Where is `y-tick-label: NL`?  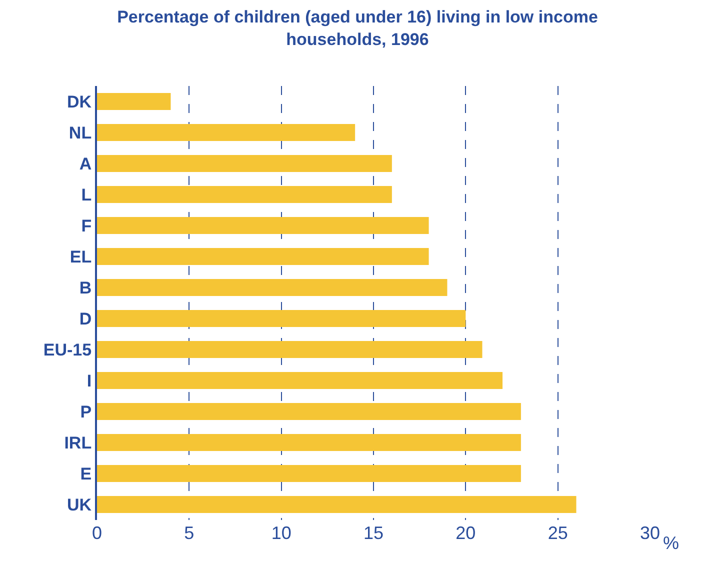 y-tick-label: NL is located at coordinates (80, 132).